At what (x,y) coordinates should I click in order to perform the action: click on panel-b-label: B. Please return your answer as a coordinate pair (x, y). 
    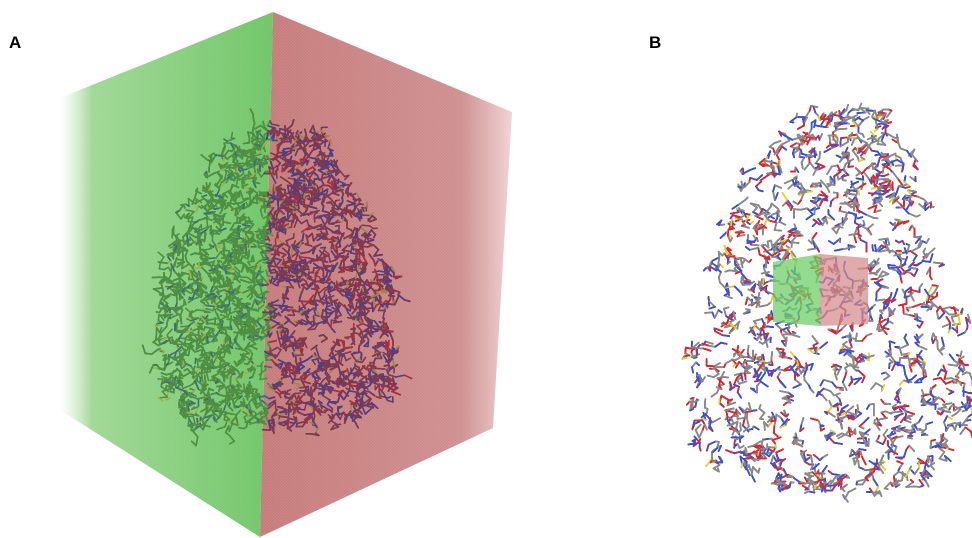
    Looking at the image, I should click on (655, 43).